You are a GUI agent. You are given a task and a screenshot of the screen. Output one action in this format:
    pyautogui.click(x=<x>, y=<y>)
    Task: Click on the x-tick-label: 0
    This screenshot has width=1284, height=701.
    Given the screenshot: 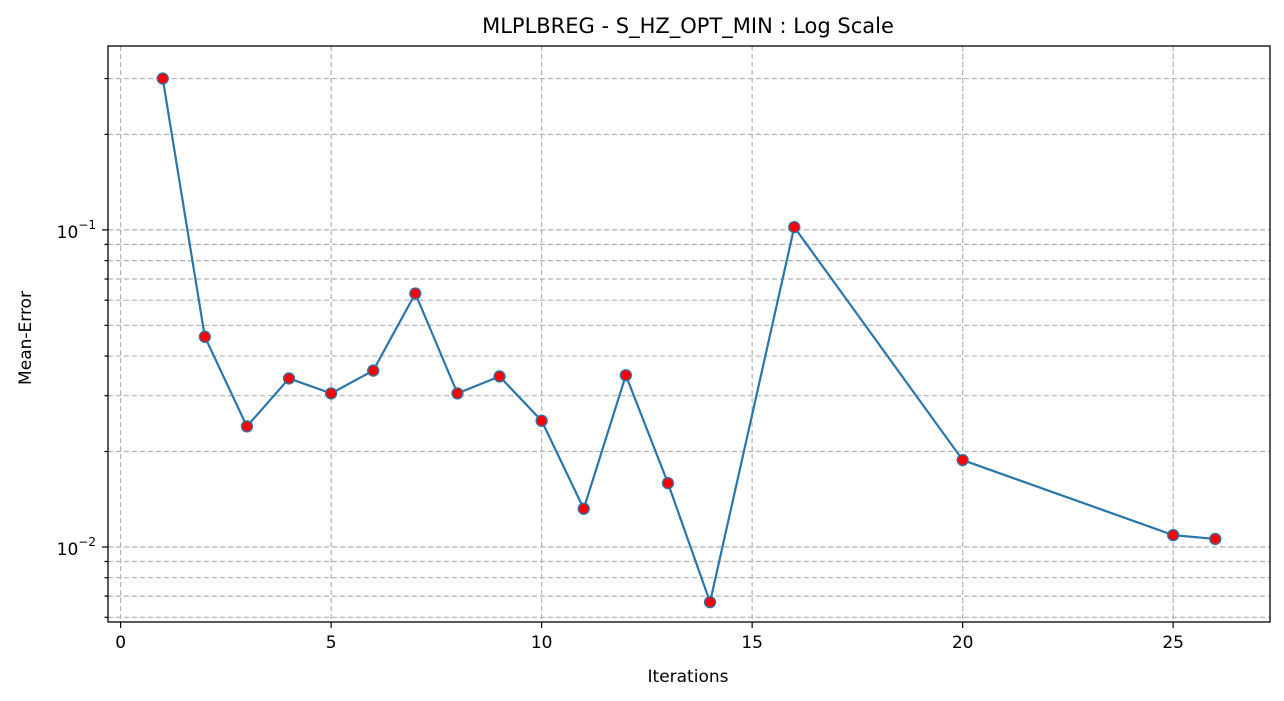 What is the action you would take?
    pyautogui.click(x=120, y=643)
    